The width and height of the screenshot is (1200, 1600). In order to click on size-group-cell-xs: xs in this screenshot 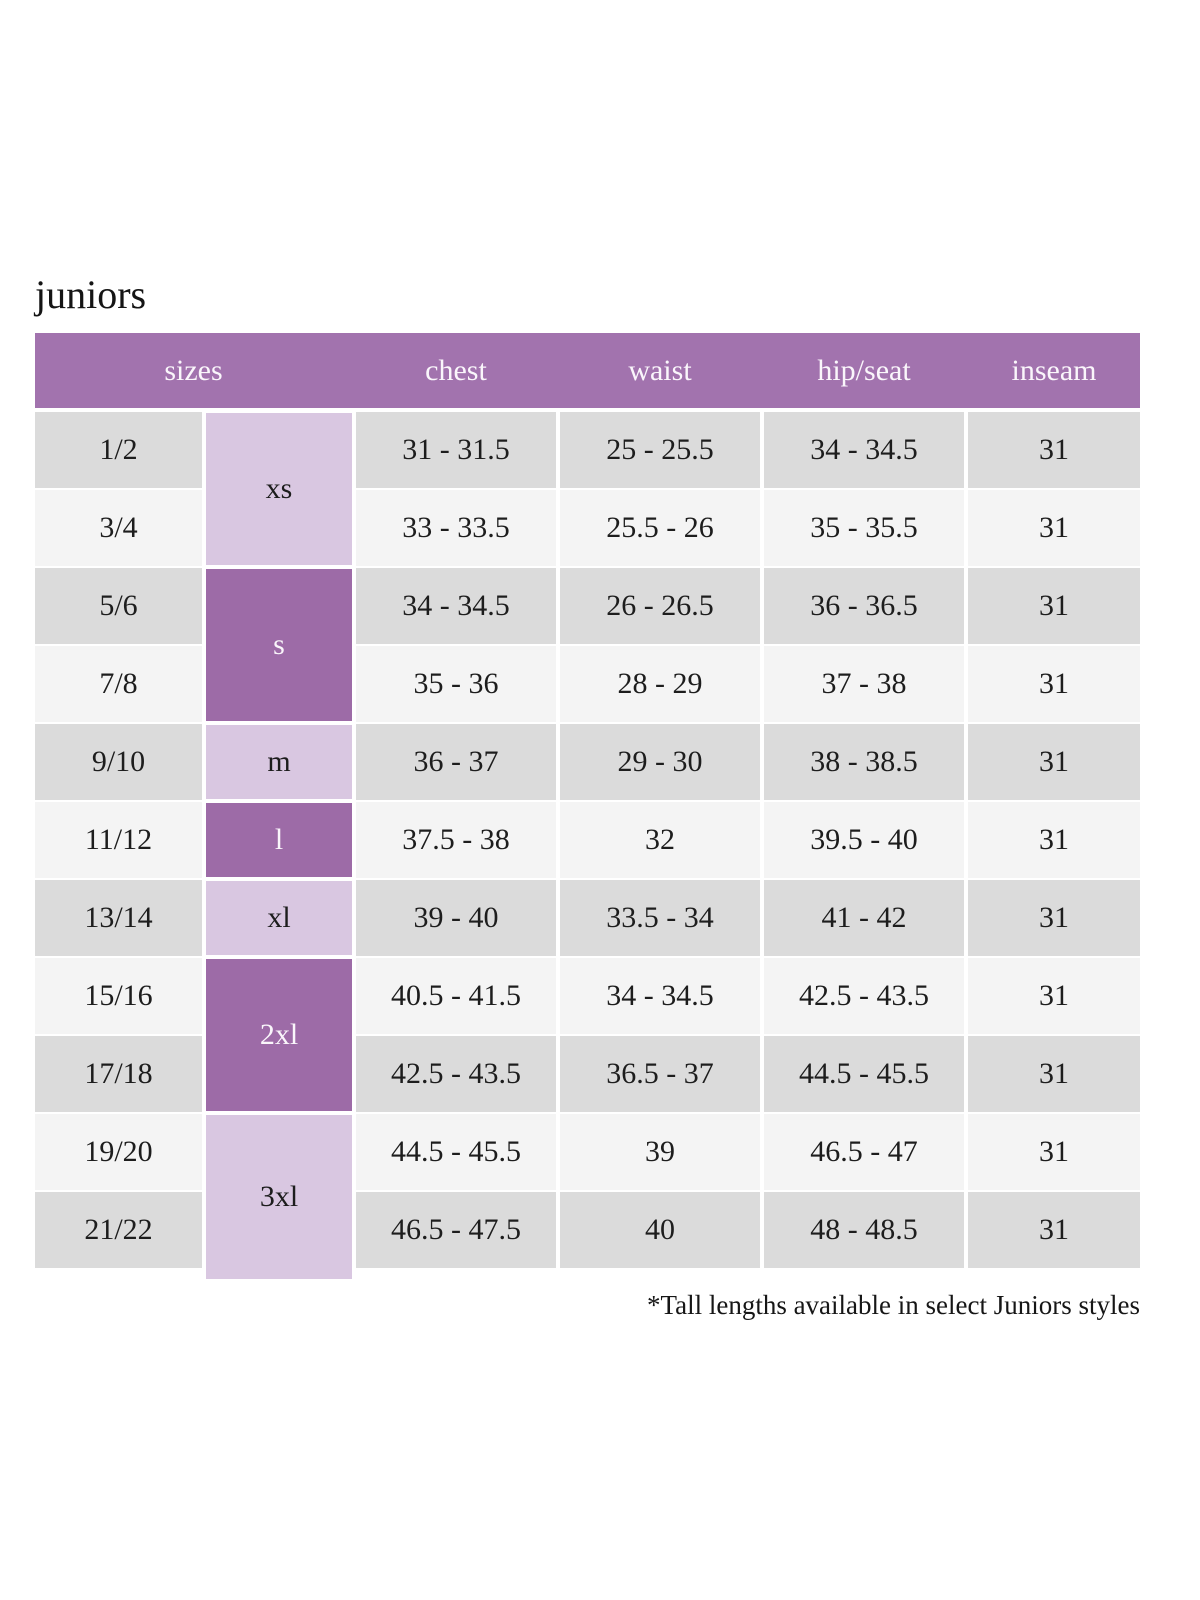, I will do `click(279, 489)`.